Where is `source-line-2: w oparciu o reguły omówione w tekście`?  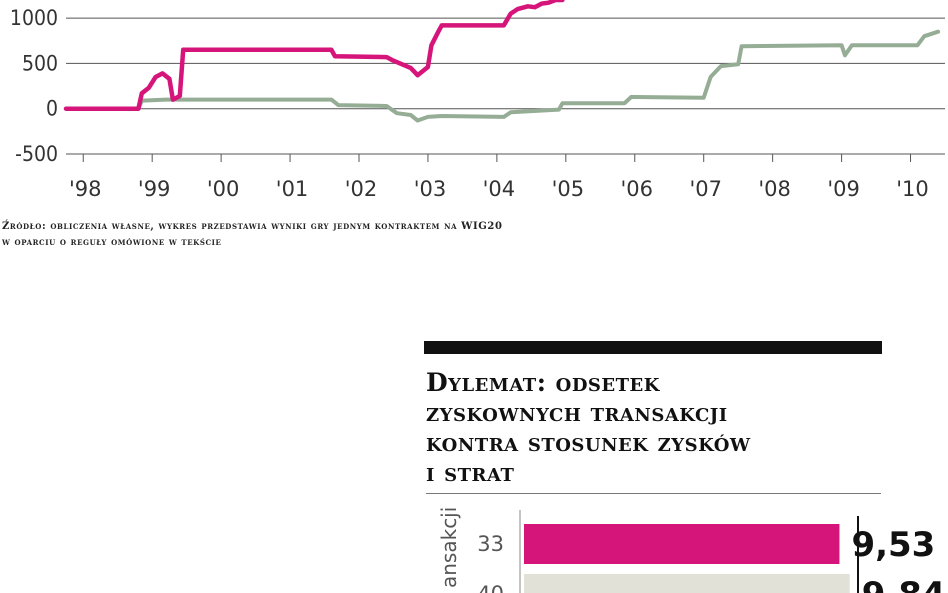
source-line-2: w oparciu o reguły omówione w tekście is located at coordinates (112, 242).